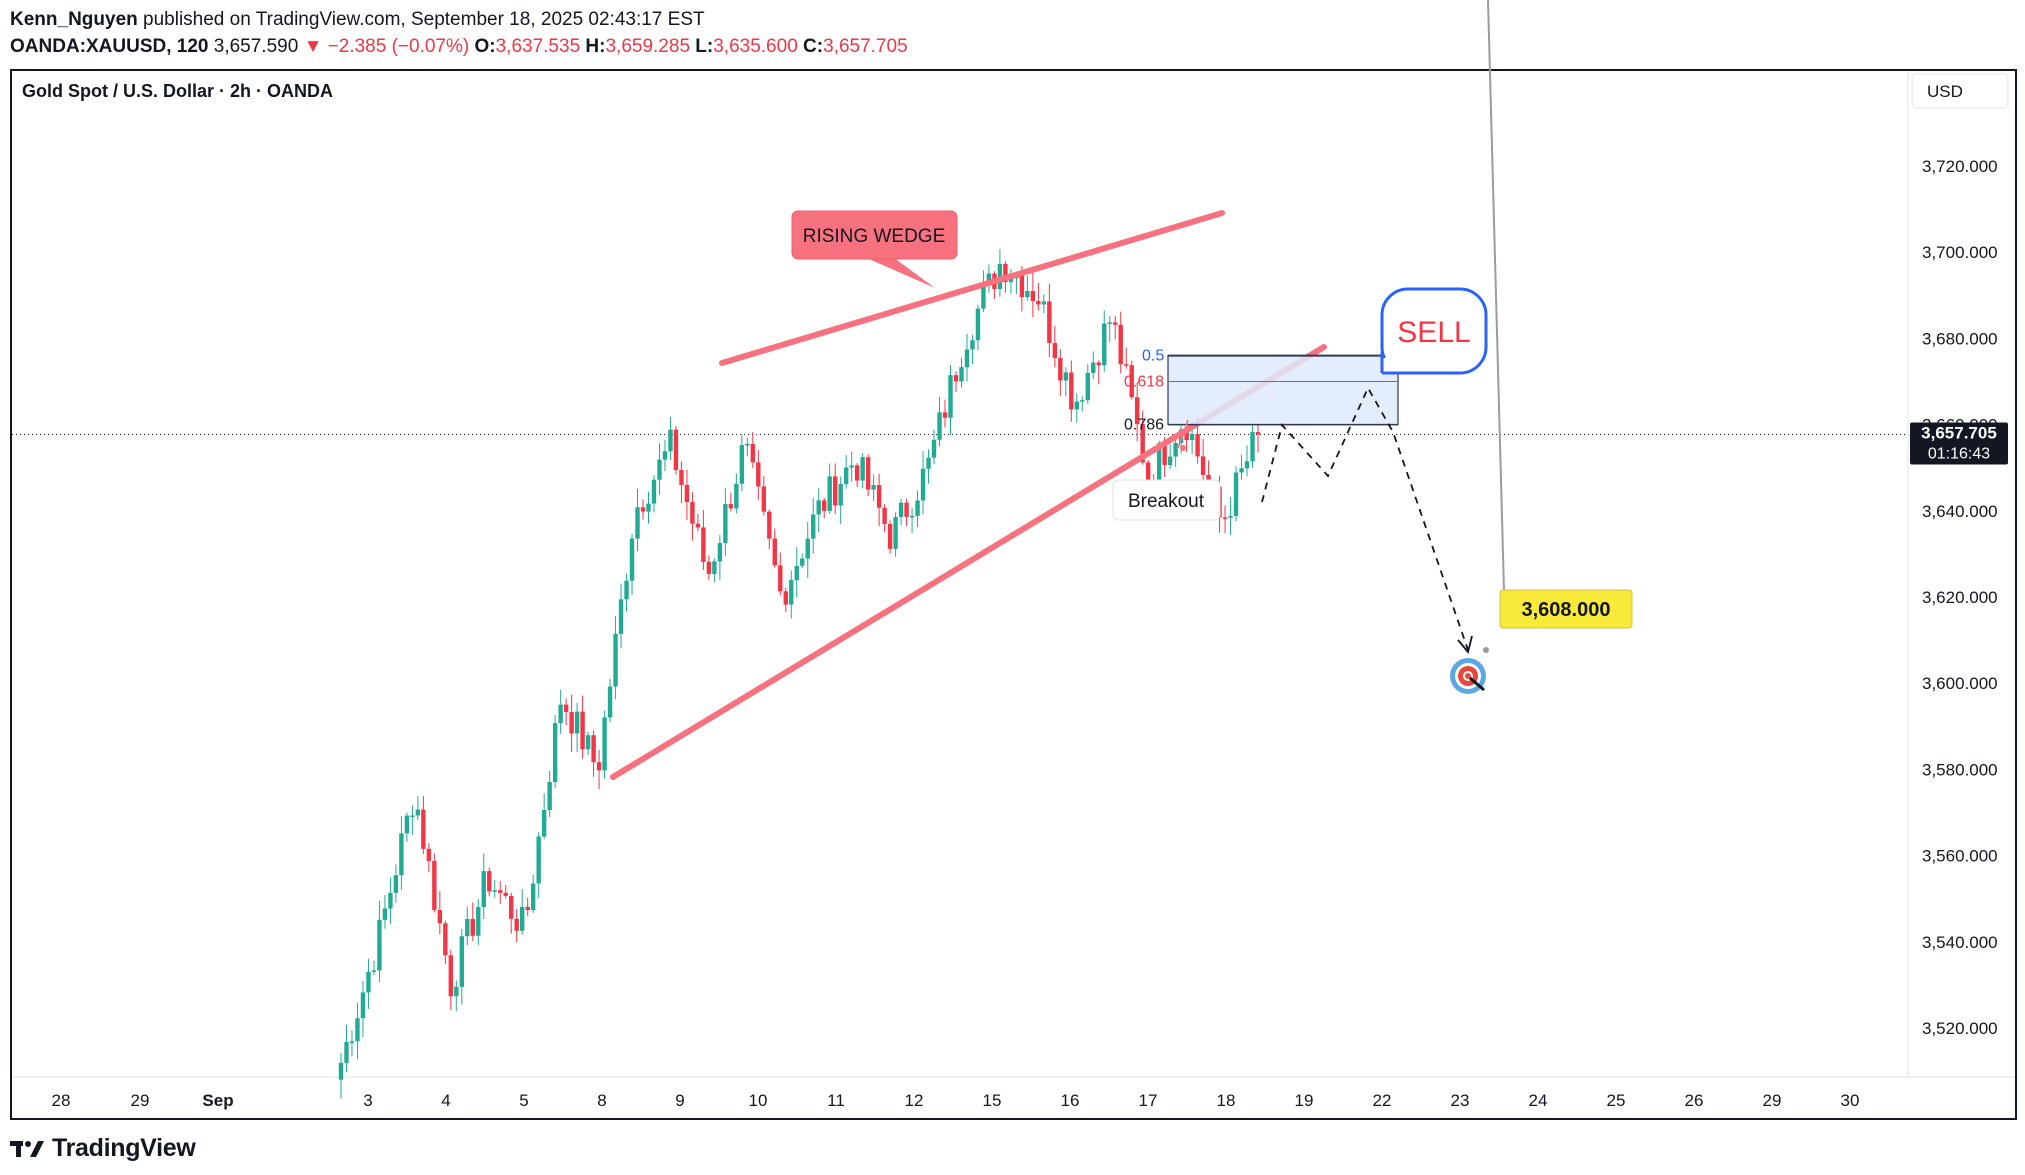 Image resolution: width=2025 pixels, height=1175 pixels. Describe the element at coordinates (61, 1100) in the screenshot. I see `time-tick-label: 28` at that location.